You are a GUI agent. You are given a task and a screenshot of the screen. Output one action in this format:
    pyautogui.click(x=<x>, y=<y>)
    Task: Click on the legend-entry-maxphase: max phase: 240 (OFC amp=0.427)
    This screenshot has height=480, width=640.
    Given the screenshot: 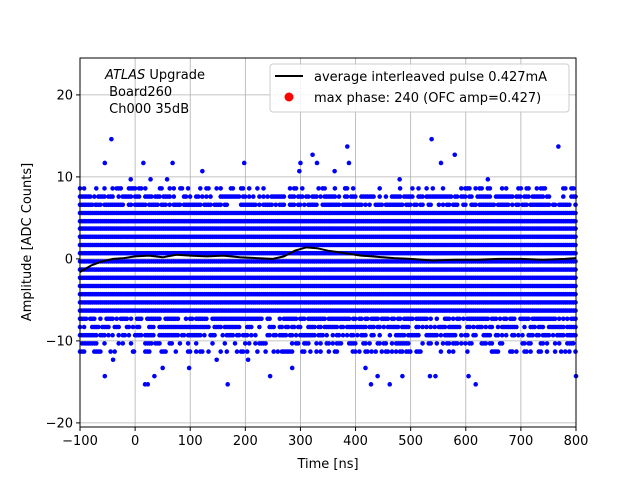 What is the action you would take?
    pyautogui.click(x=427, y=98)
    